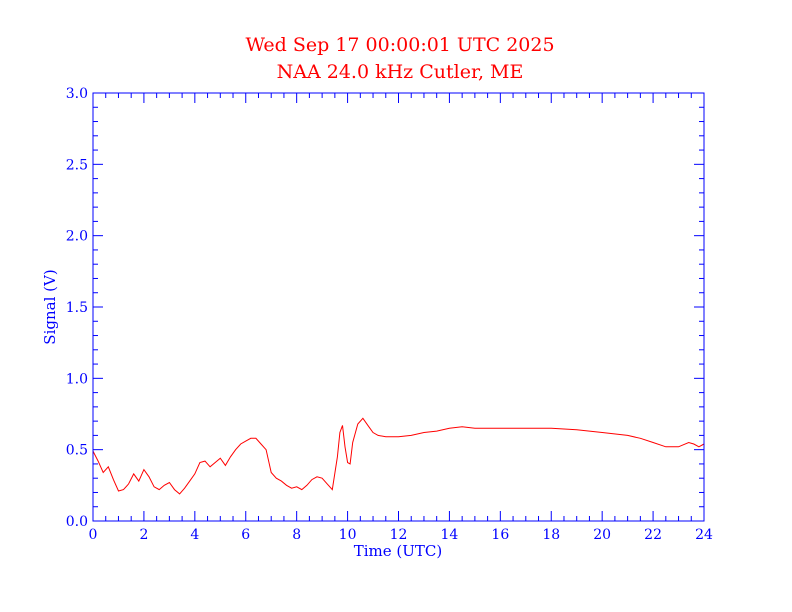 Image resolution: width=792 pixels, height=612 pixels. What do you see at coordinates (77, 451) in the screenshot?
I see `y-tick-label: 0.5` at bounding box center [77, 451].